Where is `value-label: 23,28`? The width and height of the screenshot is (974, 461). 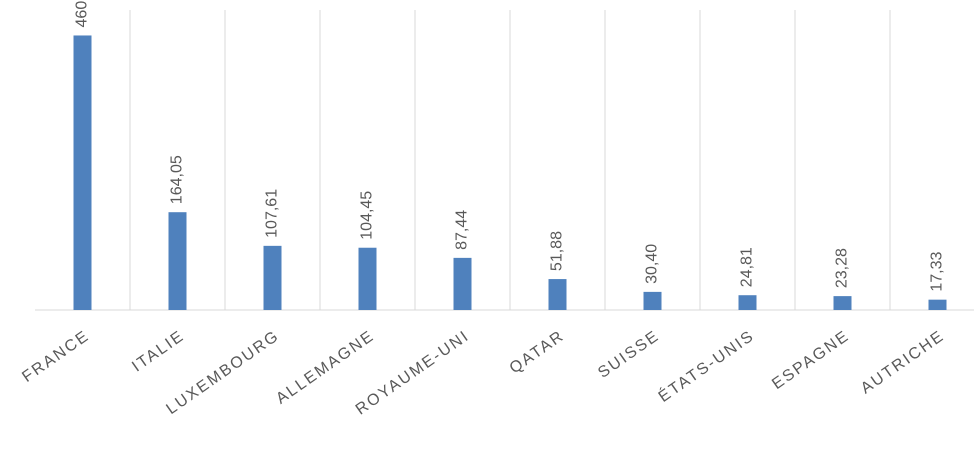
value-label: 23,28 is located at coordinates (842, 268).